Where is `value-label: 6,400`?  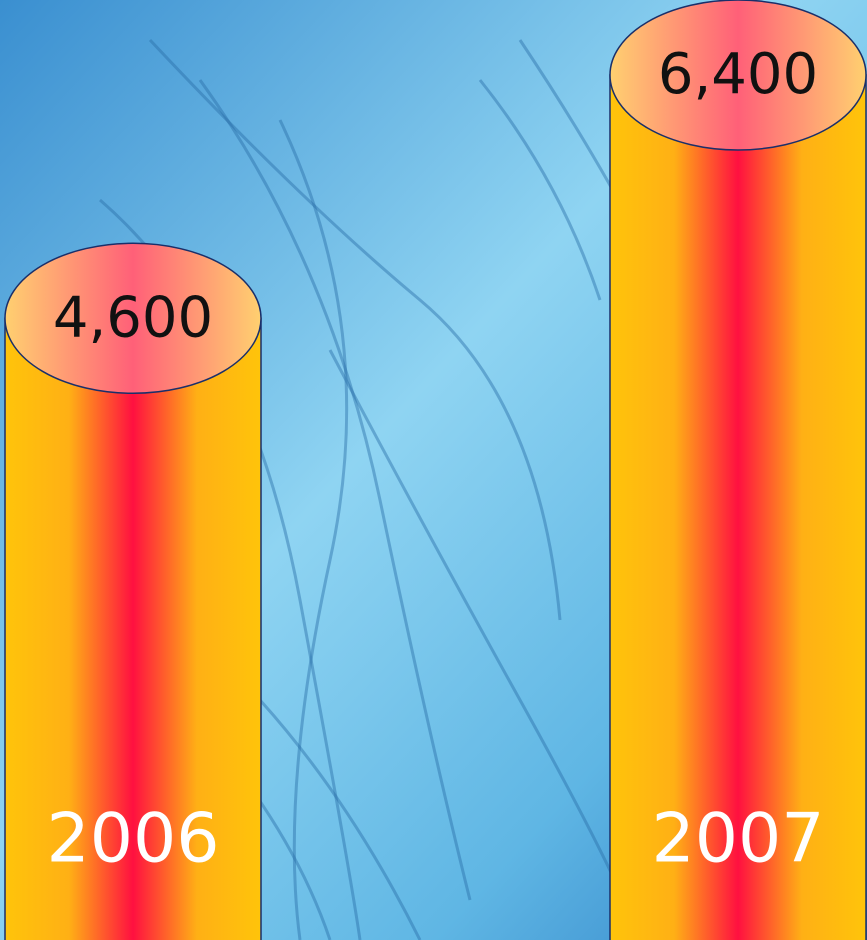
value-label: 6,400 is located at coordinates (738, 74).